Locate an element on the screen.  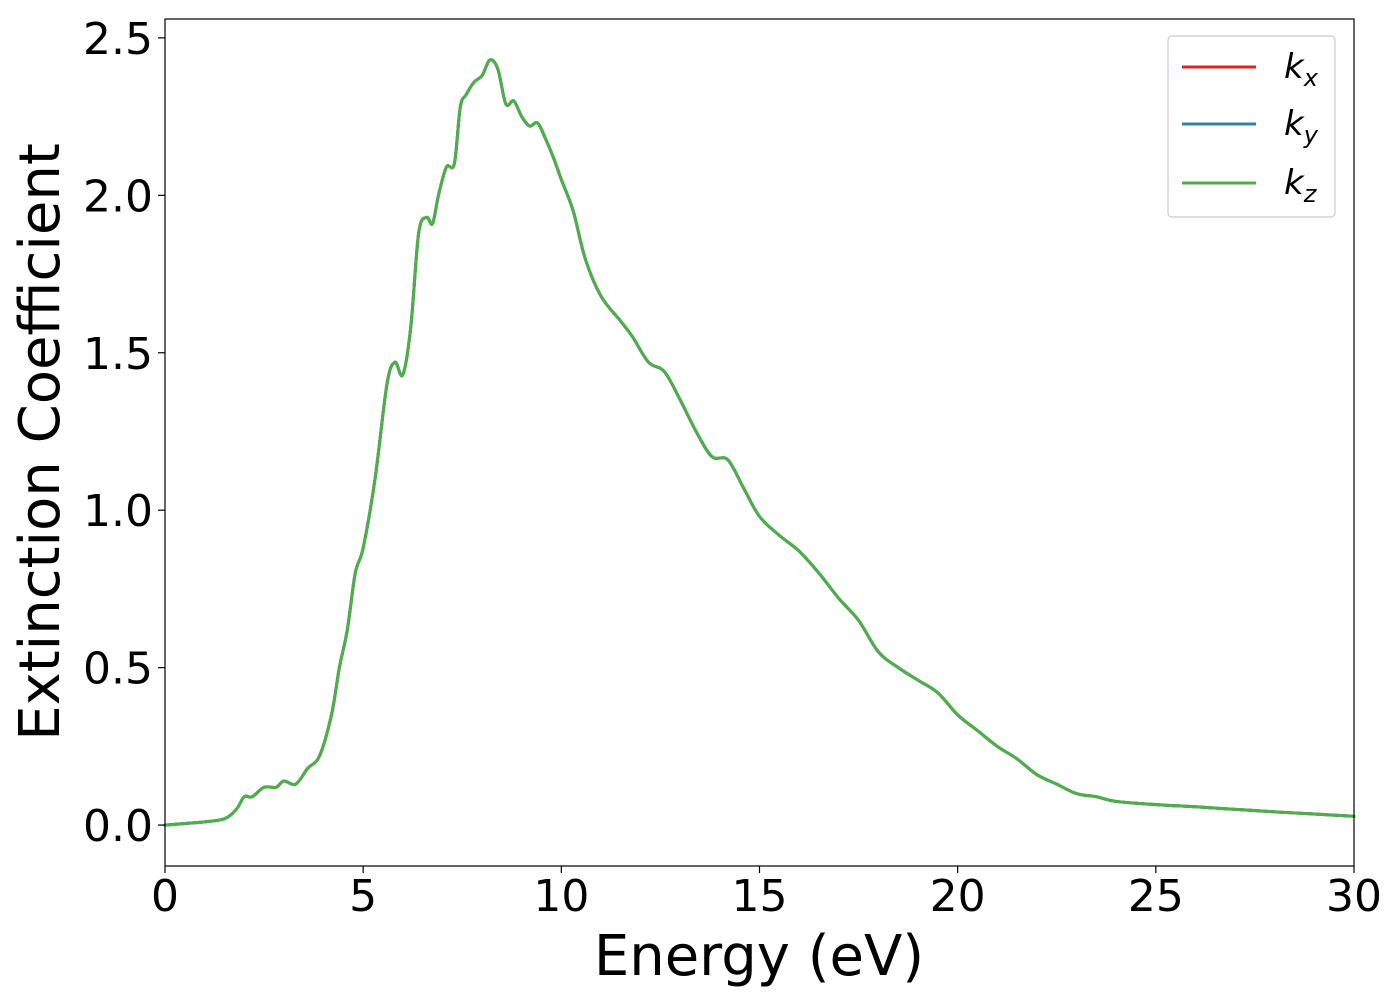
legend-box is located at coordinates (1251, 126).